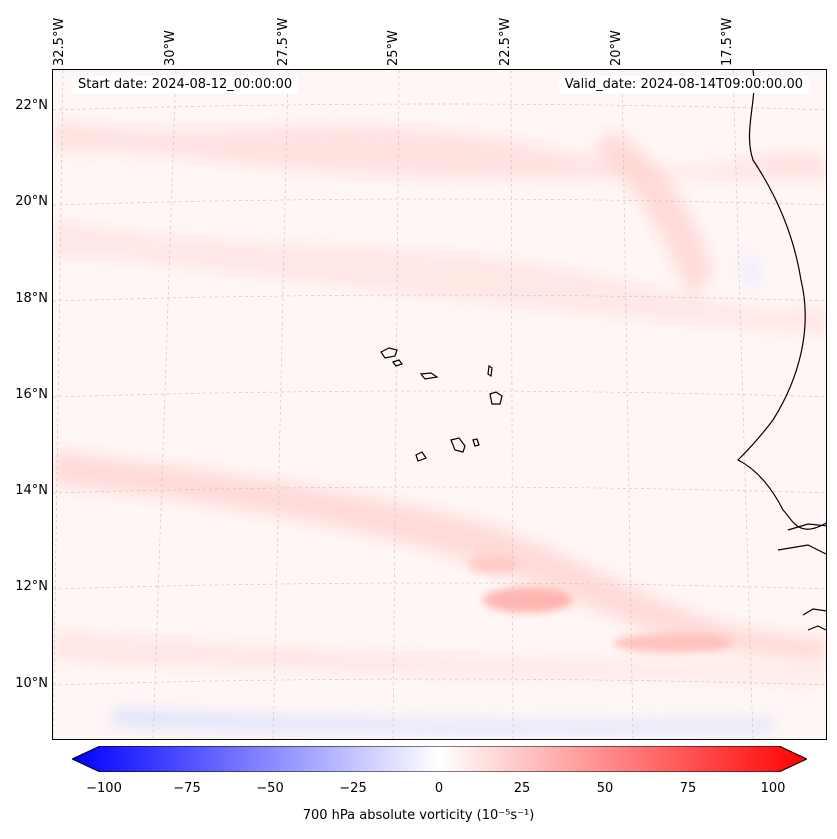 The image size is (837, 839). I want to click on colorbar-tick-neg100: −100, so click(104, 788).